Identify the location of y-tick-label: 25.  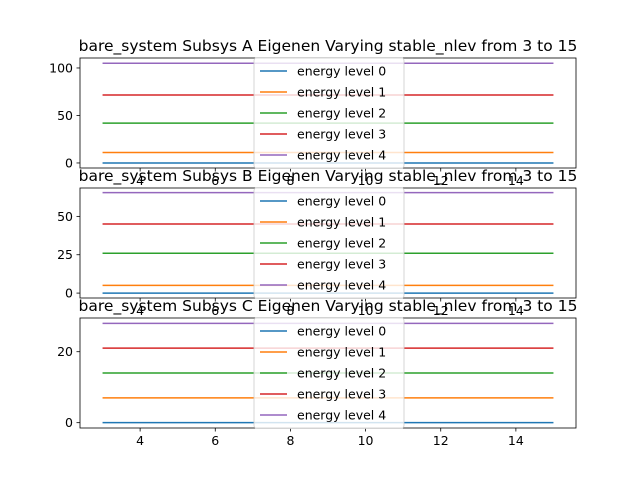
(65, 254).